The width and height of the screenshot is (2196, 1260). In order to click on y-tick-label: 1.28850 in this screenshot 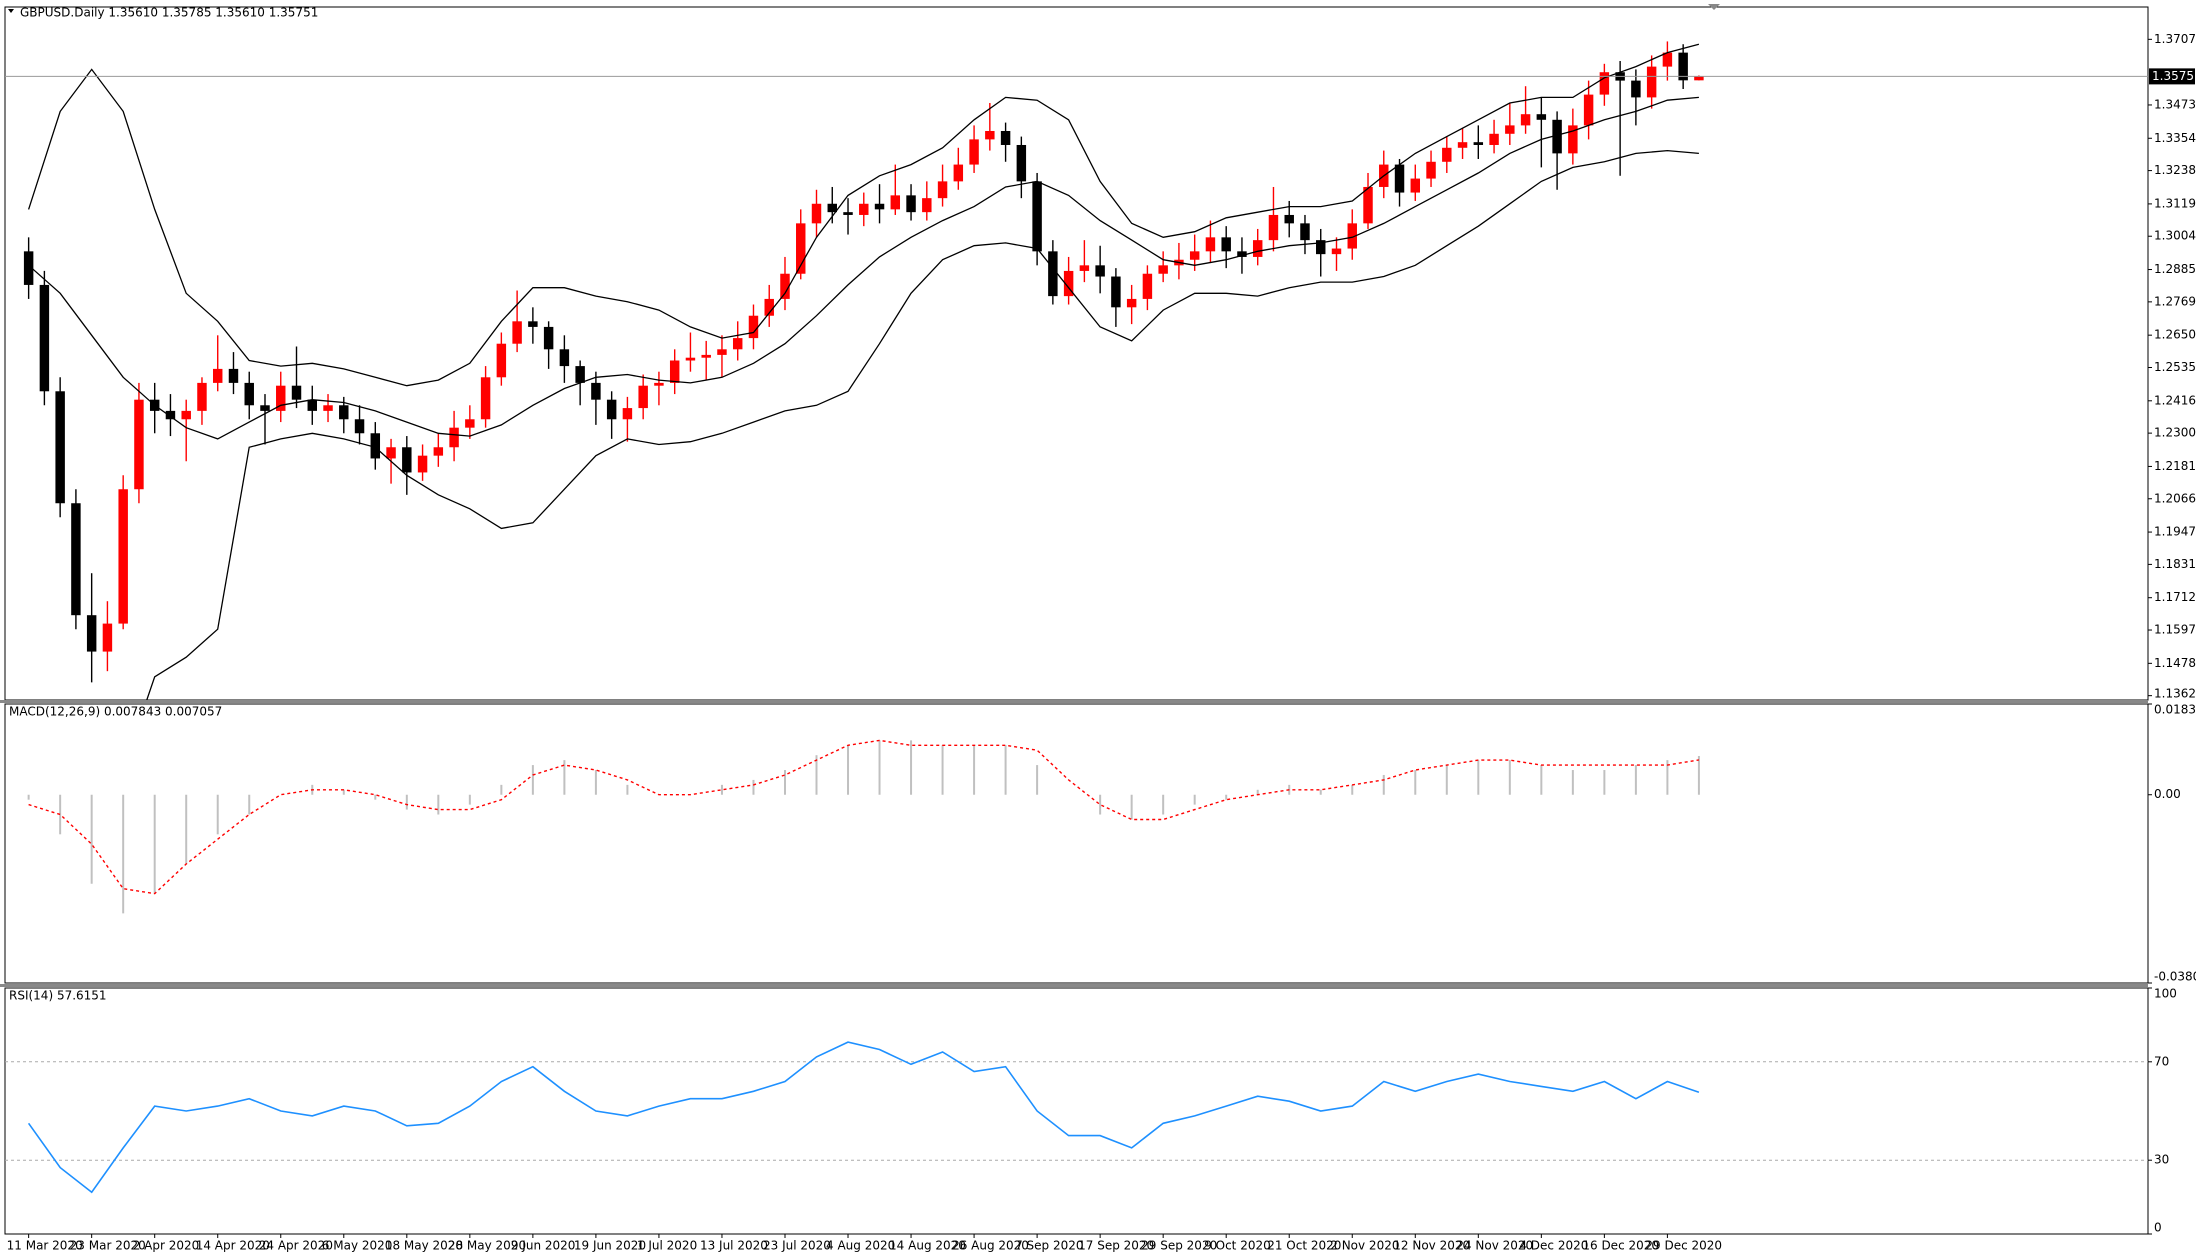, I will do `click(2175, 269)`.